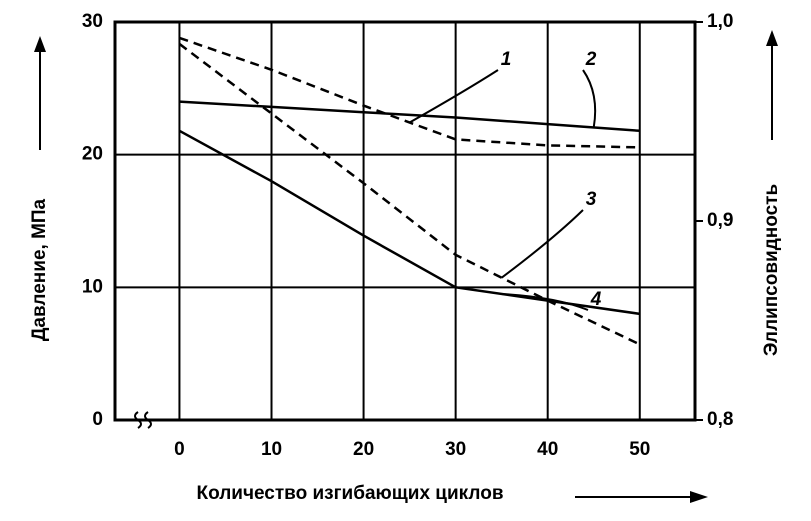  I want to click on x-axis-title: Количество изгибающих циклов, so click(349, 493).